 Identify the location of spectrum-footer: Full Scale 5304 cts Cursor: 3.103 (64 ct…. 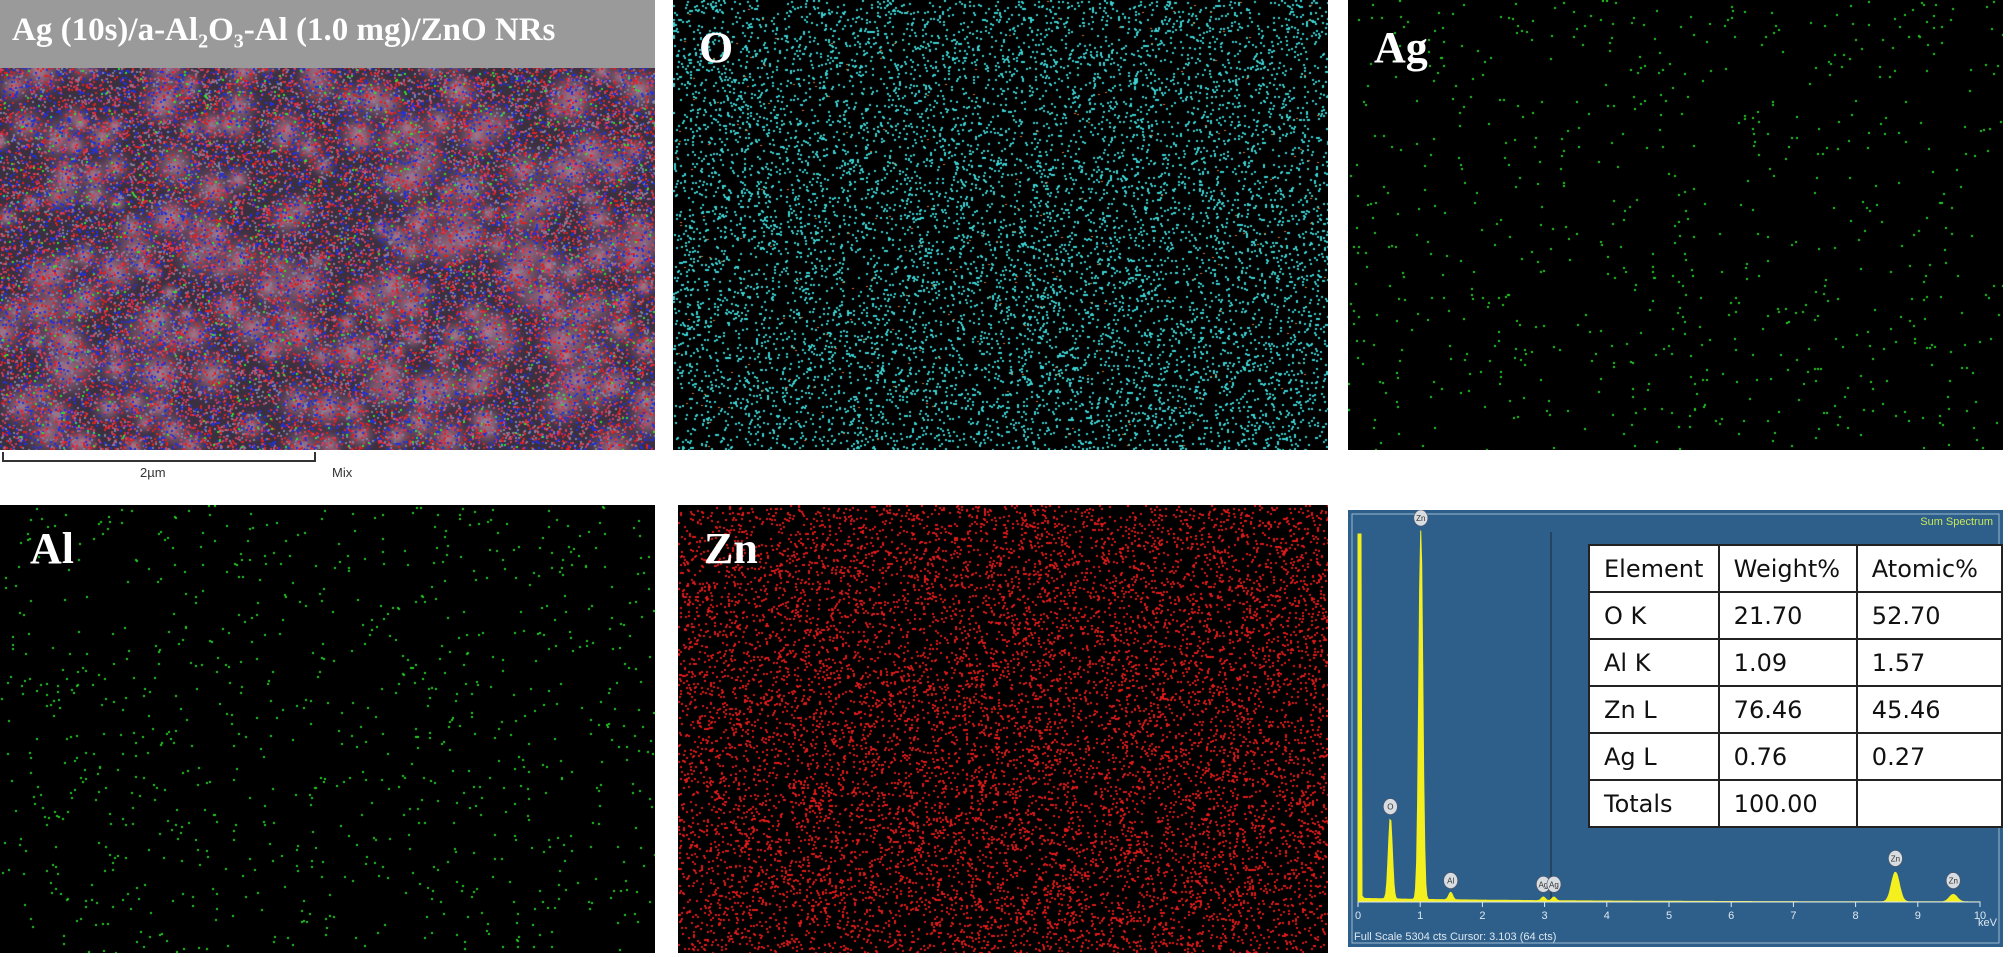
(1455, 937).